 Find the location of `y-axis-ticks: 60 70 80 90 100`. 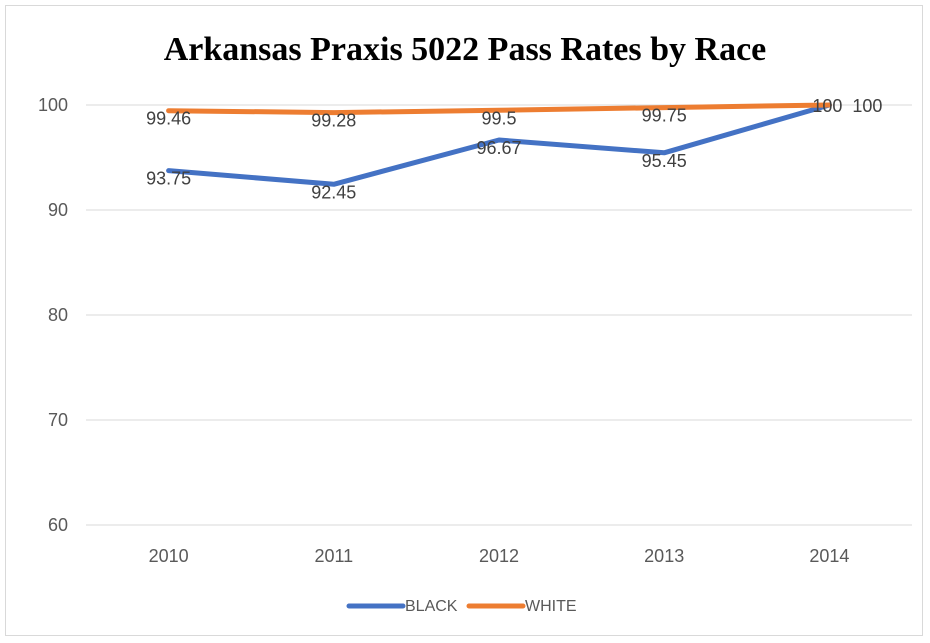

y-axis-ticks: 60 70 80 90 100 is located at coordinates (53, 315).